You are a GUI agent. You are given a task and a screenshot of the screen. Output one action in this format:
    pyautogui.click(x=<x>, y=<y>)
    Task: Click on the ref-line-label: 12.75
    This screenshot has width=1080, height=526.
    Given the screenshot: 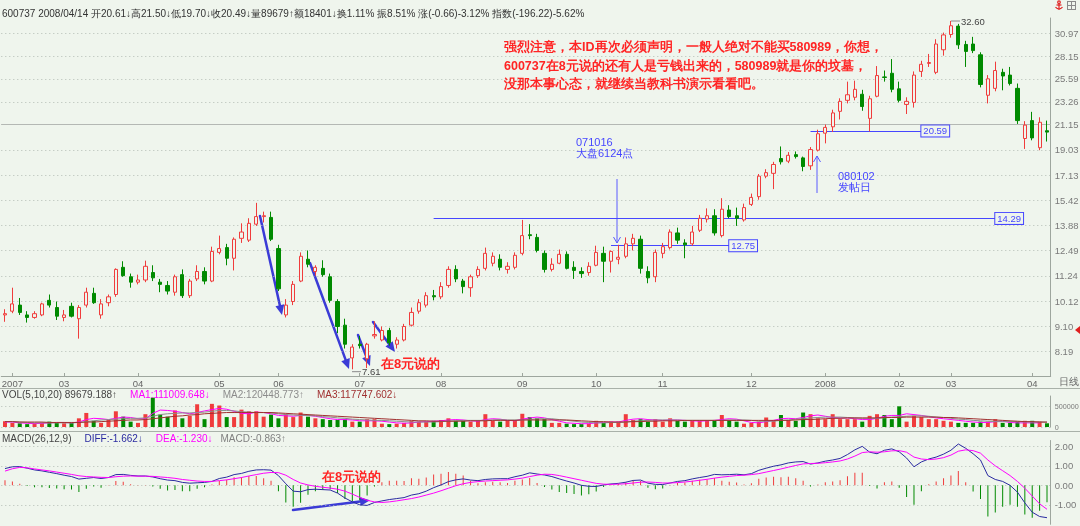 What is the action you would take?
    pyautogui.click(x=743, y=246)
    